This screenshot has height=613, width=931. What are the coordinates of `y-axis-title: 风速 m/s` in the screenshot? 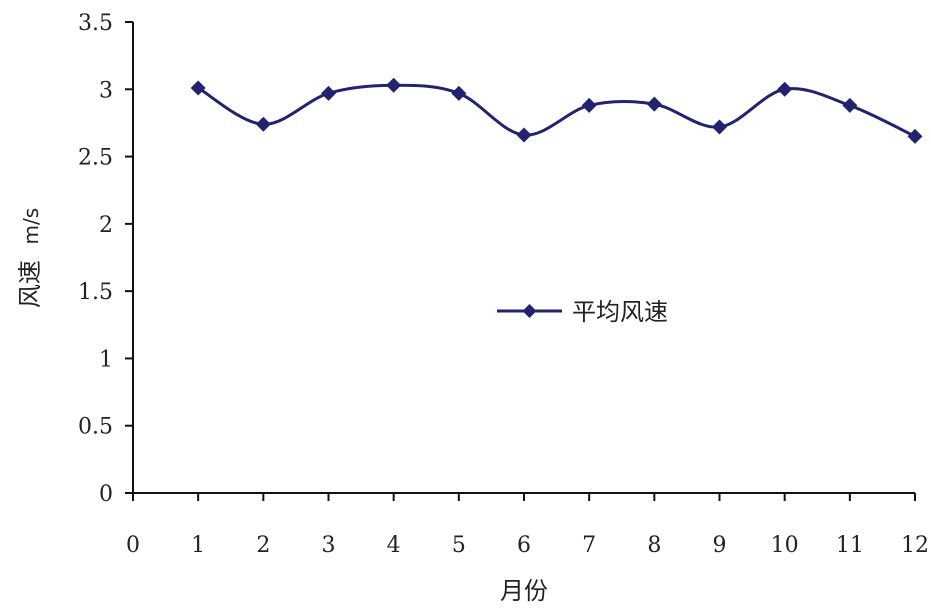 It's located at (30, 258).